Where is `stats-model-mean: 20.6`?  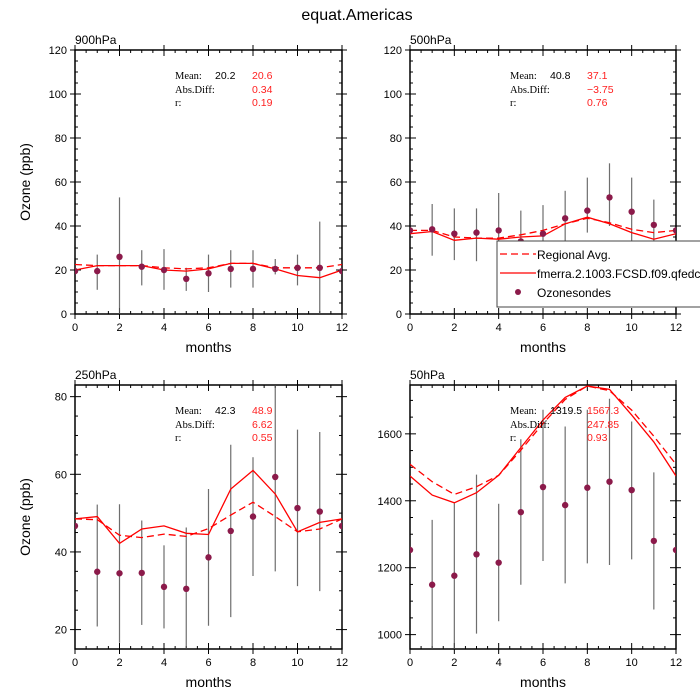 stats-model-mean: 20.6 is located at coordinates (262, 76).